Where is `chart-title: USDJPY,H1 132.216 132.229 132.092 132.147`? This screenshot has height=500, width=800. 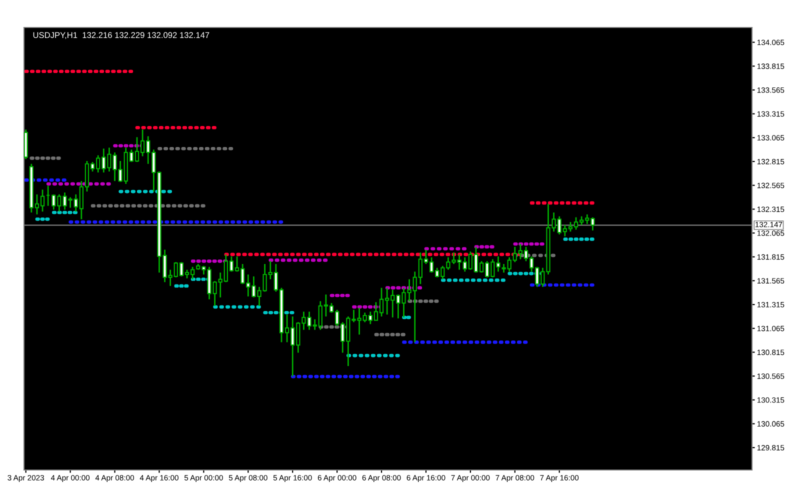
chart-title: USDJPY,H1 132.216 132.229 132.092 132.147 is located at coordinates (121, 36).